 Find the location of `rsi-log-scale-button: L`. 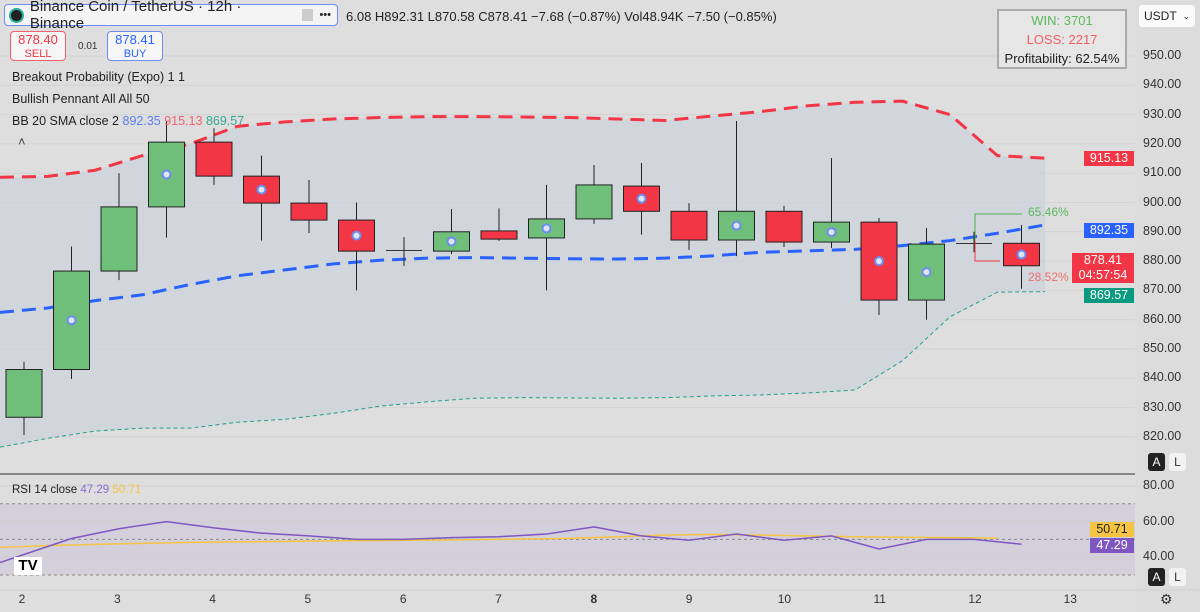

rsi-log-scale-button: L is located at coordinates (1177, 577).